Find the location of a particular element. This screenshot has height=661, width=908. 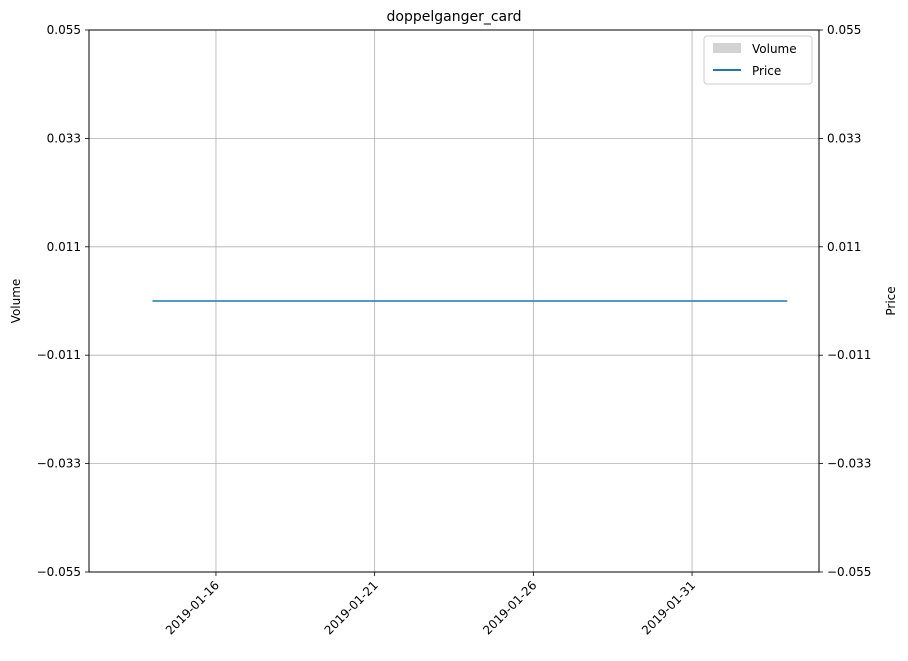

right-y-tick-label: −0.055 is located at coordinates (849, 572).